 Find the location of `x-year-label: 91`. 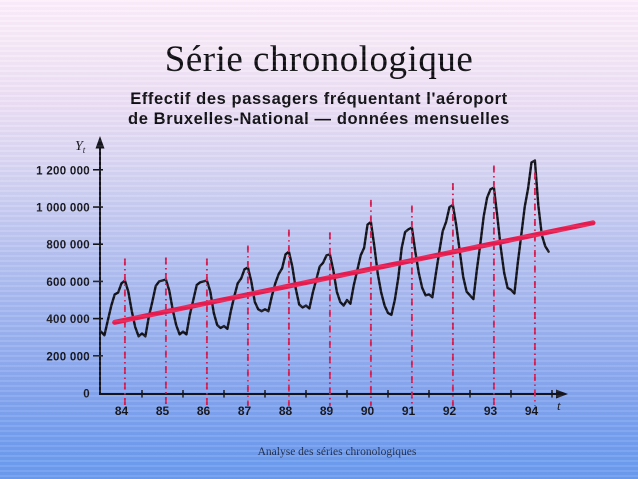

x-year-label: 91 is located at coordinates (409, 411).